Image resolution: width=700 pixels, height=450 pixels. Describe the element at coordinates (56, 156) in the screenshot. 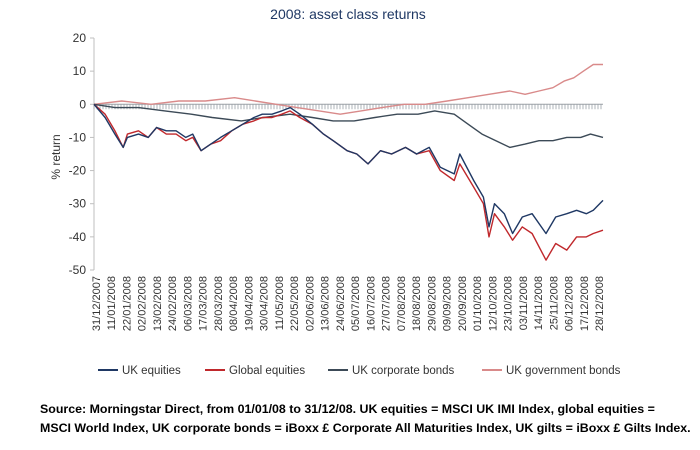

I see `y-axis-label: % return` at that location.